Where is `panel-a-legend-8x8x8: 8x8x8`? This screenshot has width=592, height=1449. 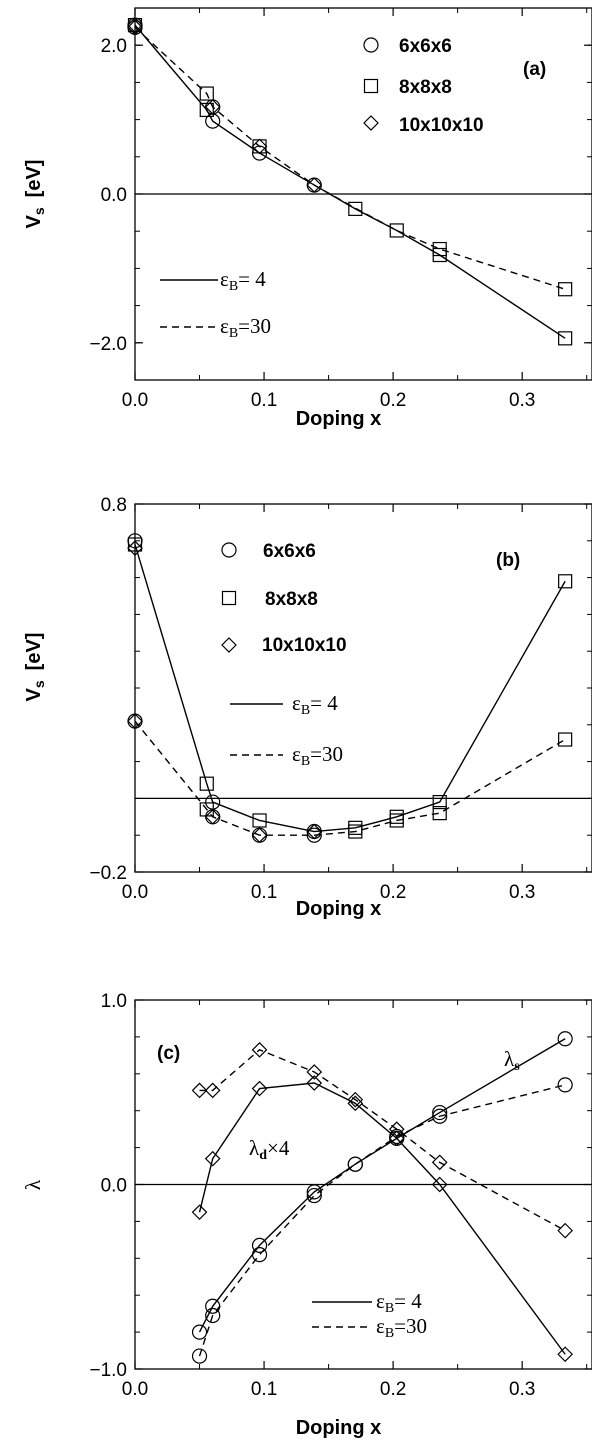
panel-a-legend-8x8x8: 8x8x8 is located at coordinates (425, 87).